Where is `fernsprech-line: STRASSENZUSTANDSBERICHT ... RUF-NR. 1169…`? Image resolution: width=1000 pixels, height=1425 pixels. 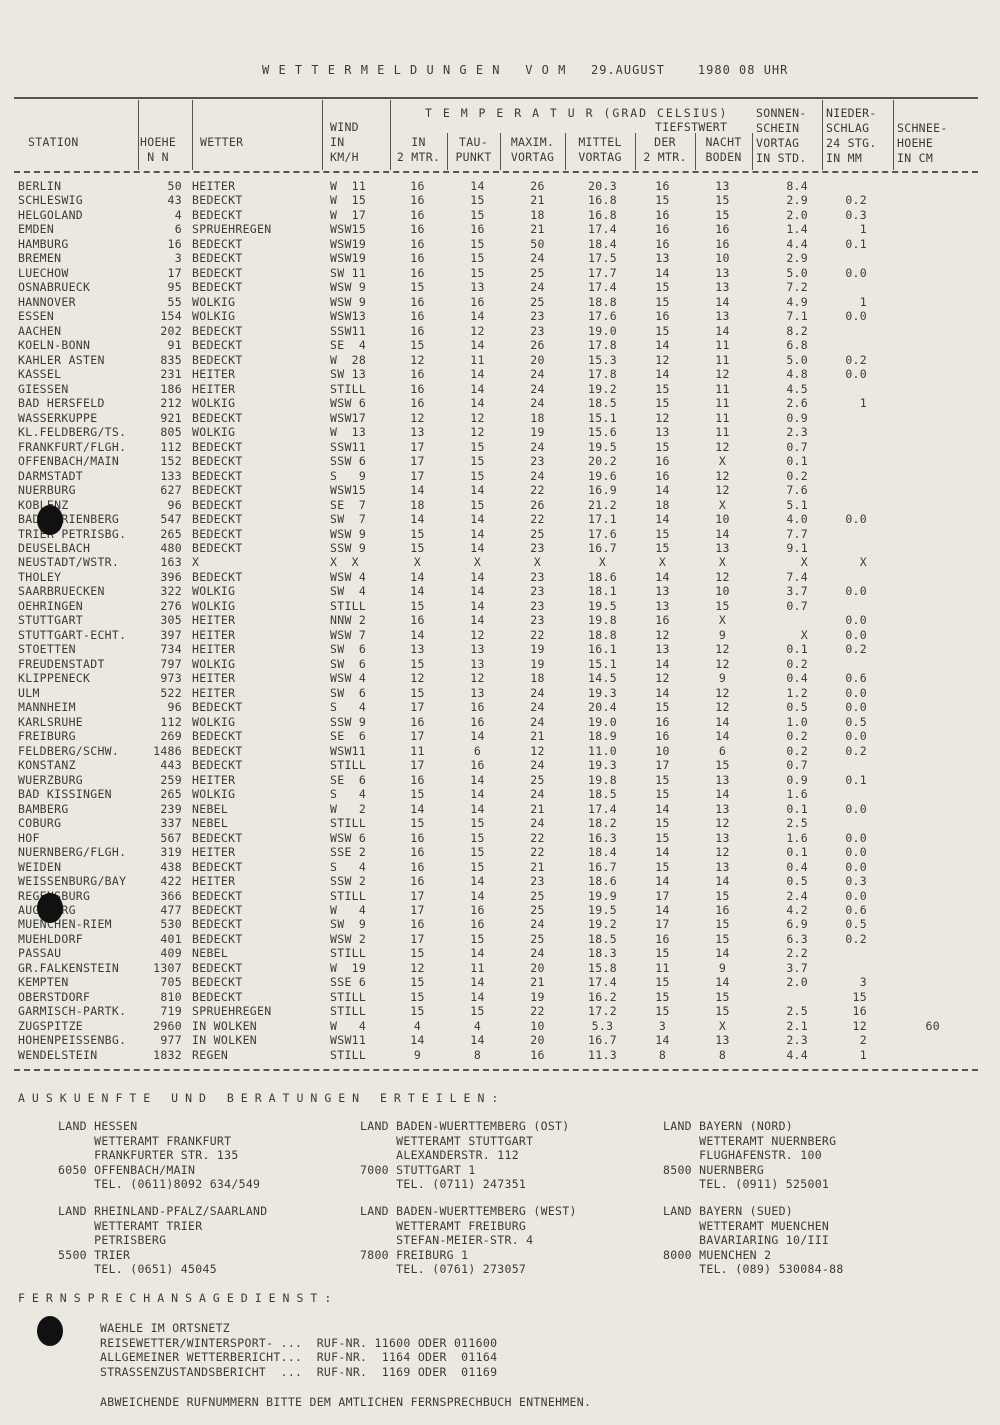 fernsprech-line: STRASSENZUSTANDSBERICHT ... RUF-NR. 1169… is located at coordinates (299, 1371).